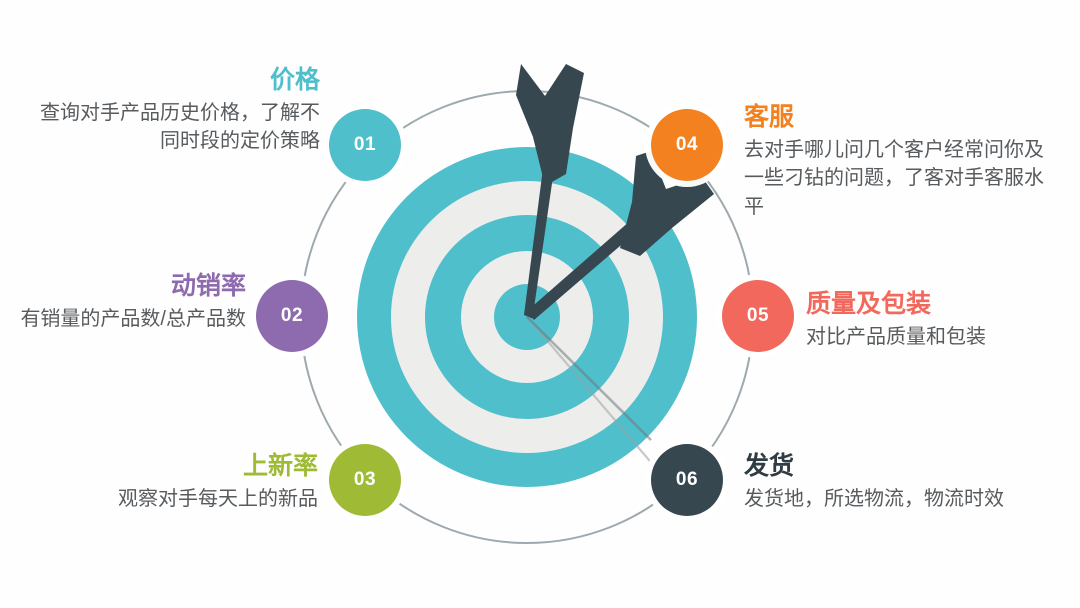 The height and width of the screenshot is (608, 1080). What do you see at coordinates (937, 320) in the screenshot?
I see `item-05-text: 质量及包装 对比产品质量和包装` at bounding box center [937, 320].